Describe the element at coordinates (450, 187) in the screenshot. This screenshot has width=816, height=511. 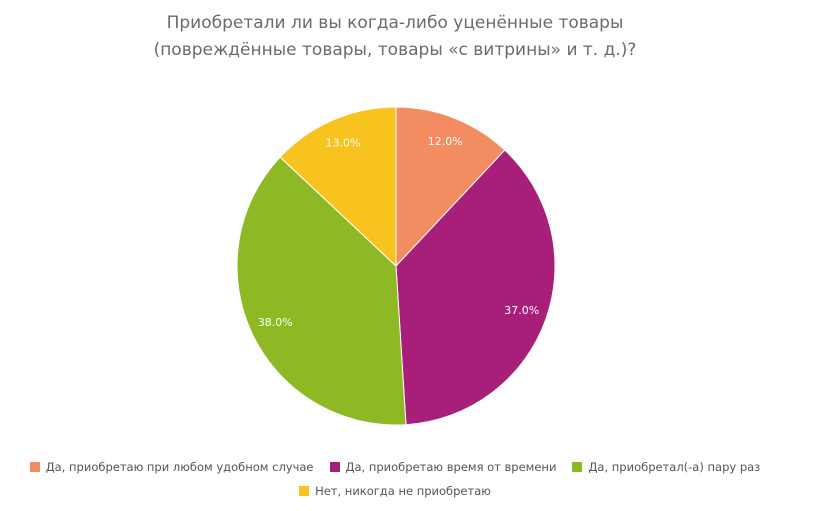
I see `pie-slice-always` at that location.